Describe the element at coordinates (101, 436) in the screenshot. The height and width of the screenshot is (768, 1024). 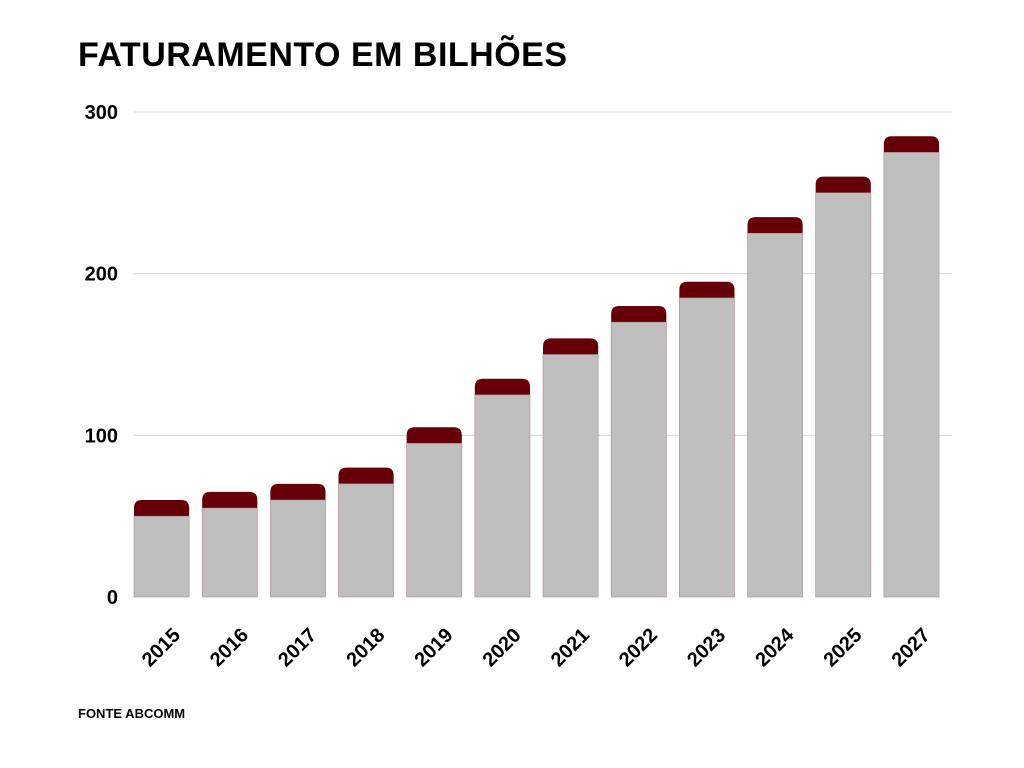
I see `y-tick-label: 100` at that location.